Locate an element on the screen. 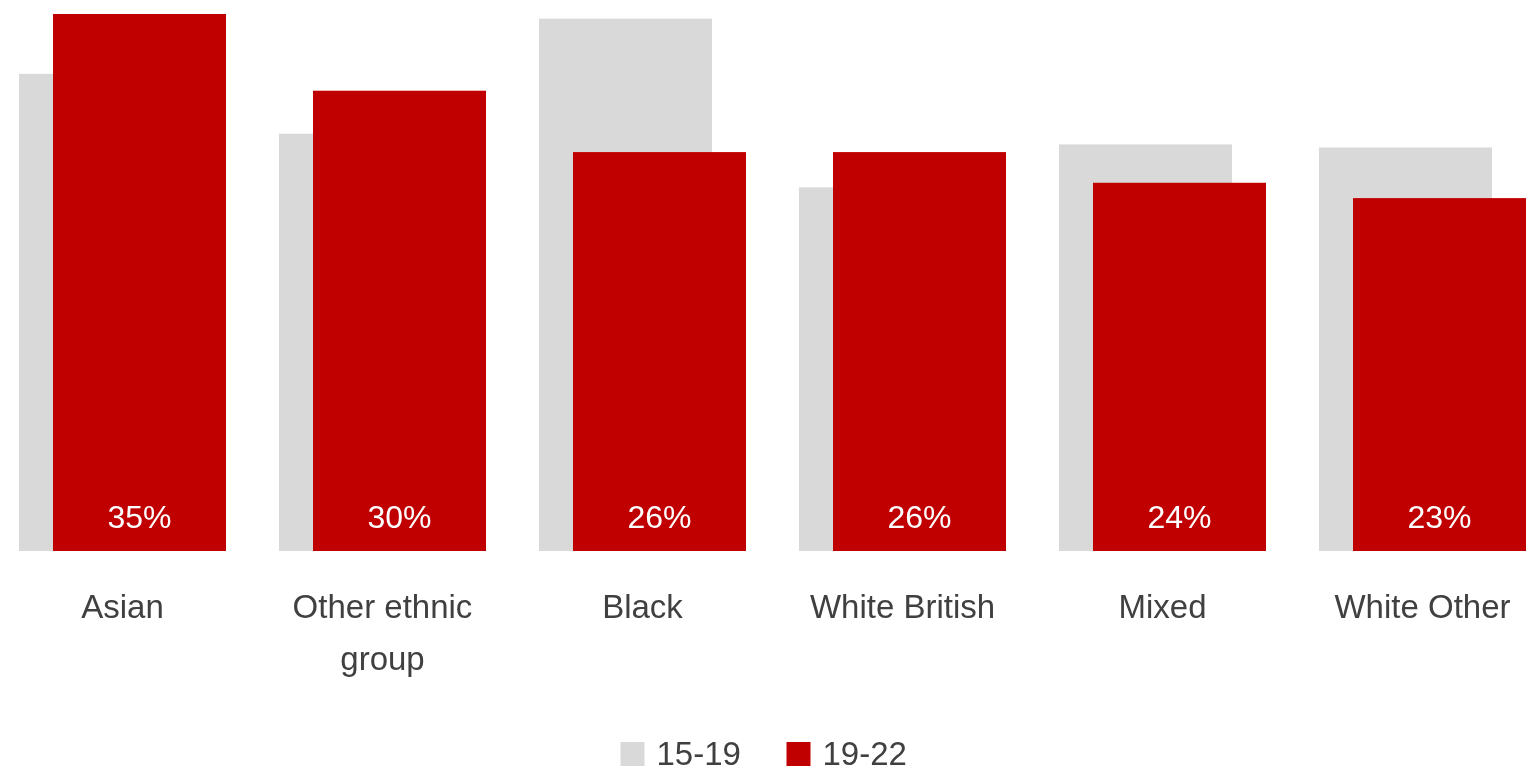  data-label: 30% is located at coordinates (399, 517).